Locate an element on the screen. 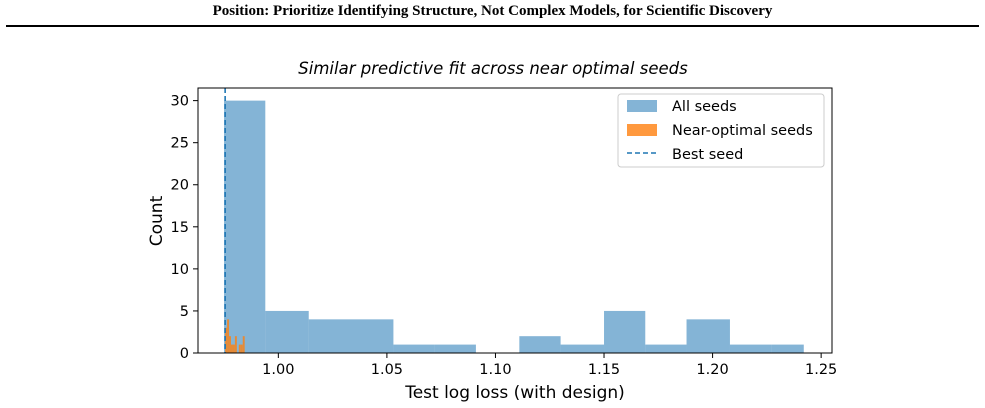 Image resolution: width=985 pixels, height=408 pixels. y-tick-label: 30 is located at coordinates (180, 102).